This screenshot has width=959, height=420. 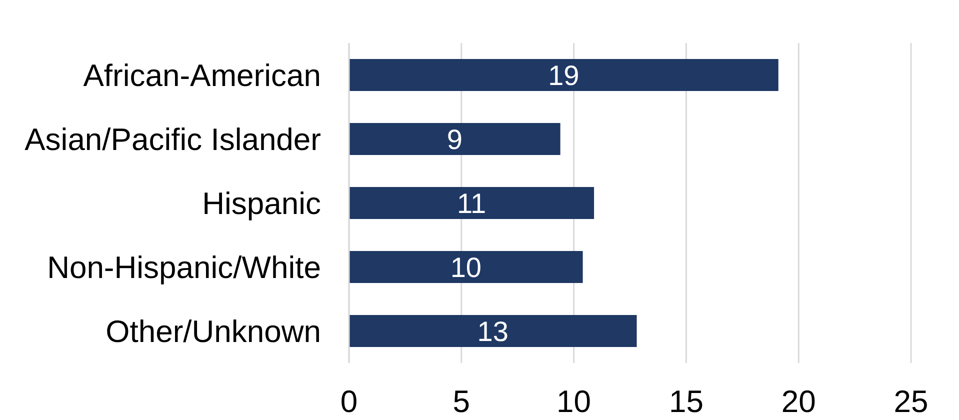 What do you see at coordinates (911, 402) in the screenshot?
I see `x-tick-label: 25` at bounding box center [911, 402].